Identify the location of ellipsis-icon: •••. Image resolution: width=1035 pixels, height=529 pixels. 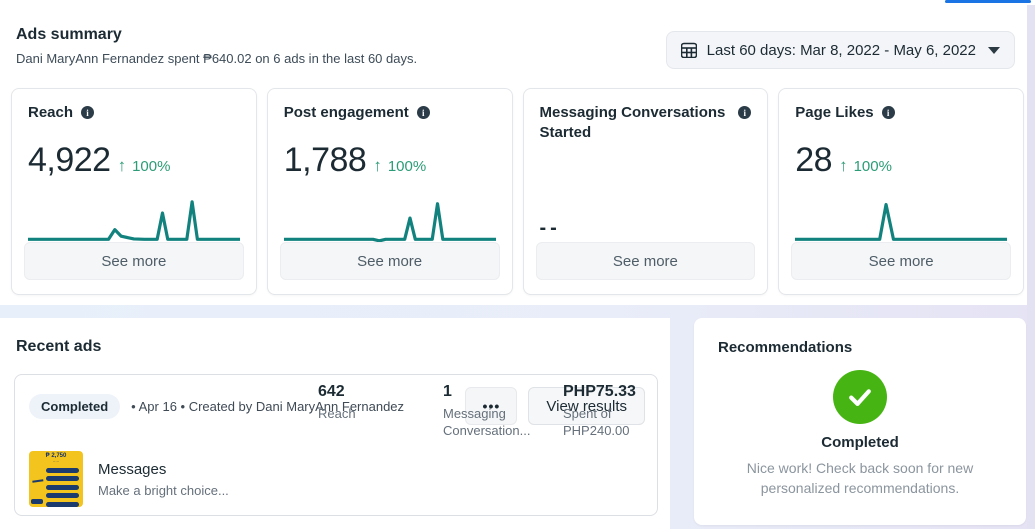
(491, 406).